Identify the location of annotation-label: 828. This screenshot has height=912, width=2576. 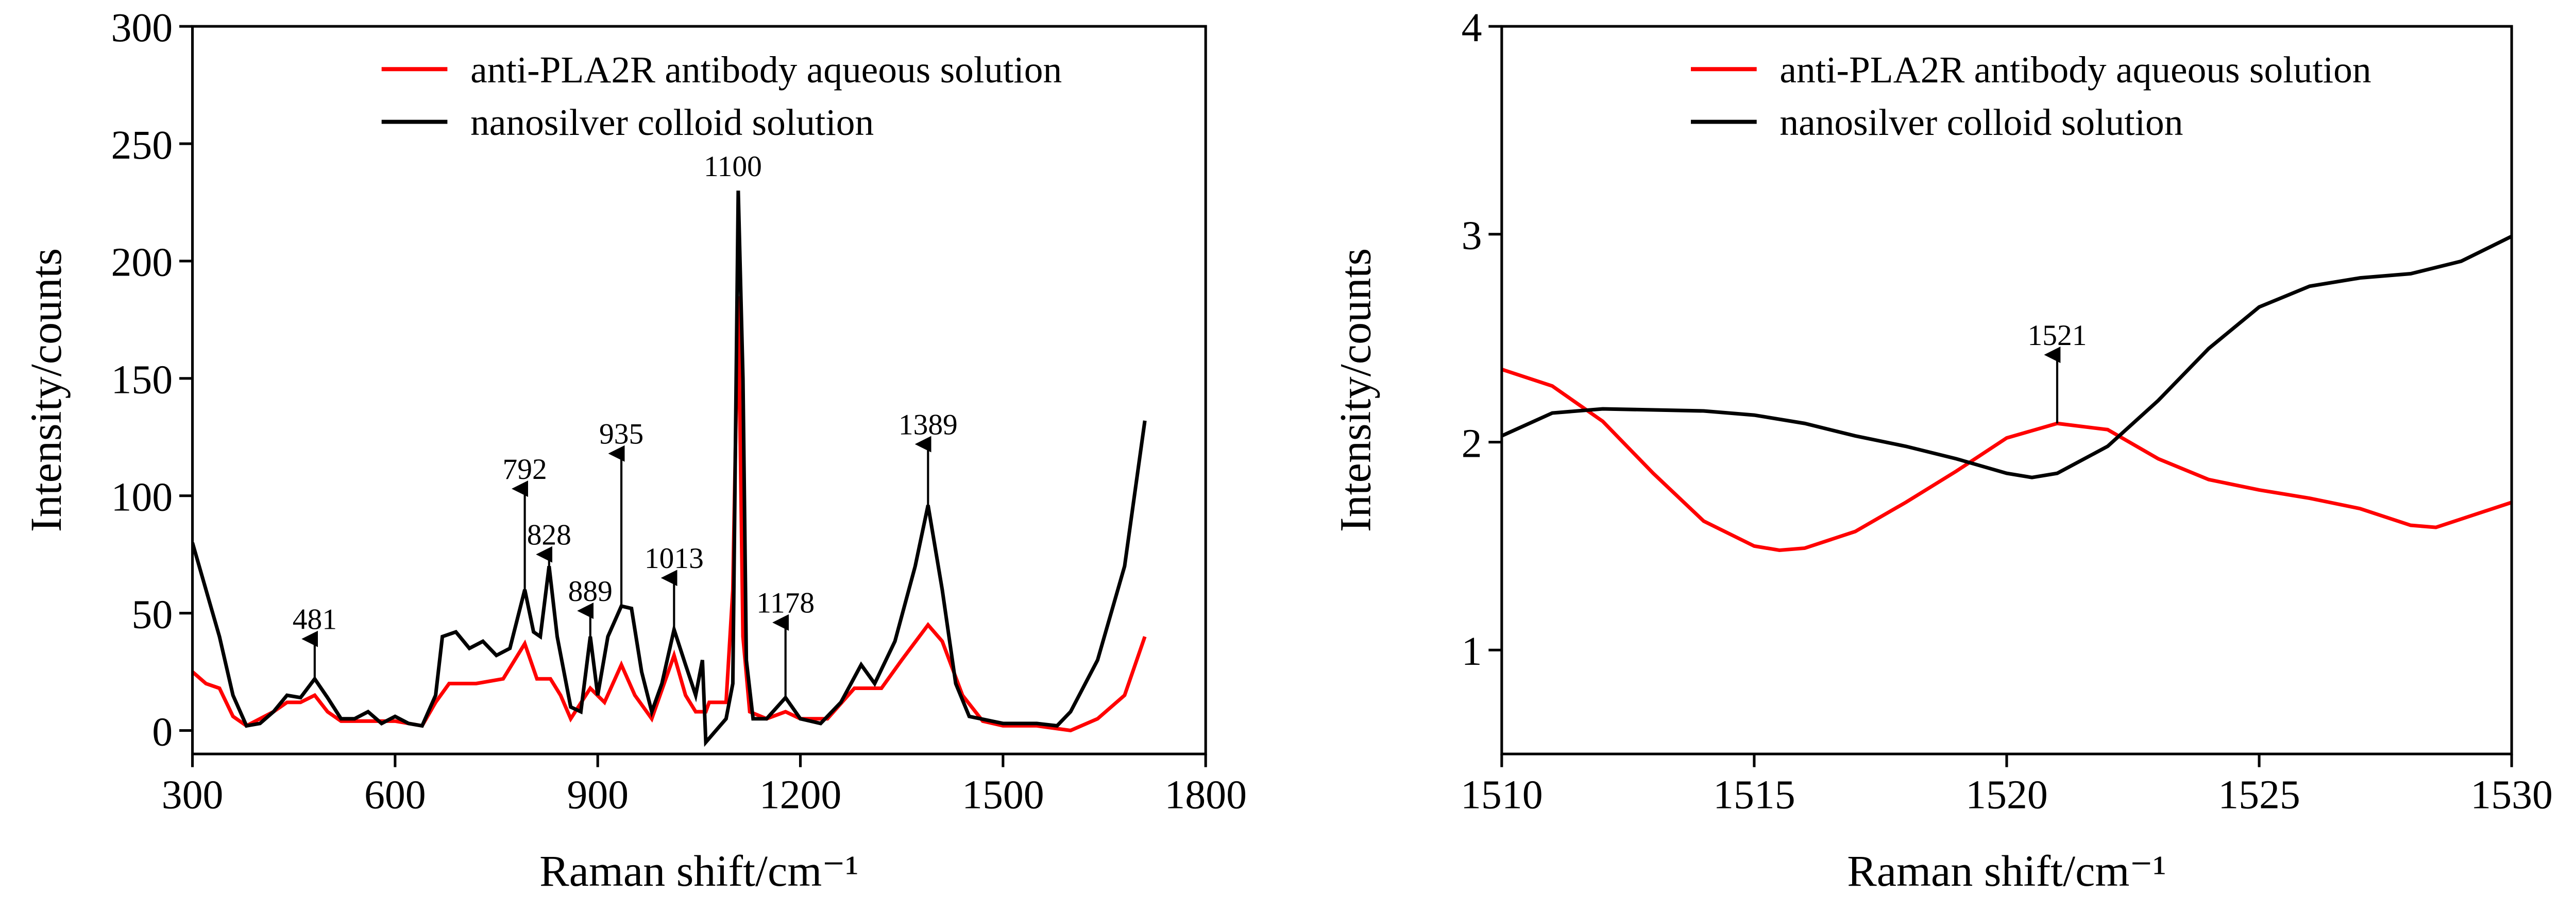
(549, 535).